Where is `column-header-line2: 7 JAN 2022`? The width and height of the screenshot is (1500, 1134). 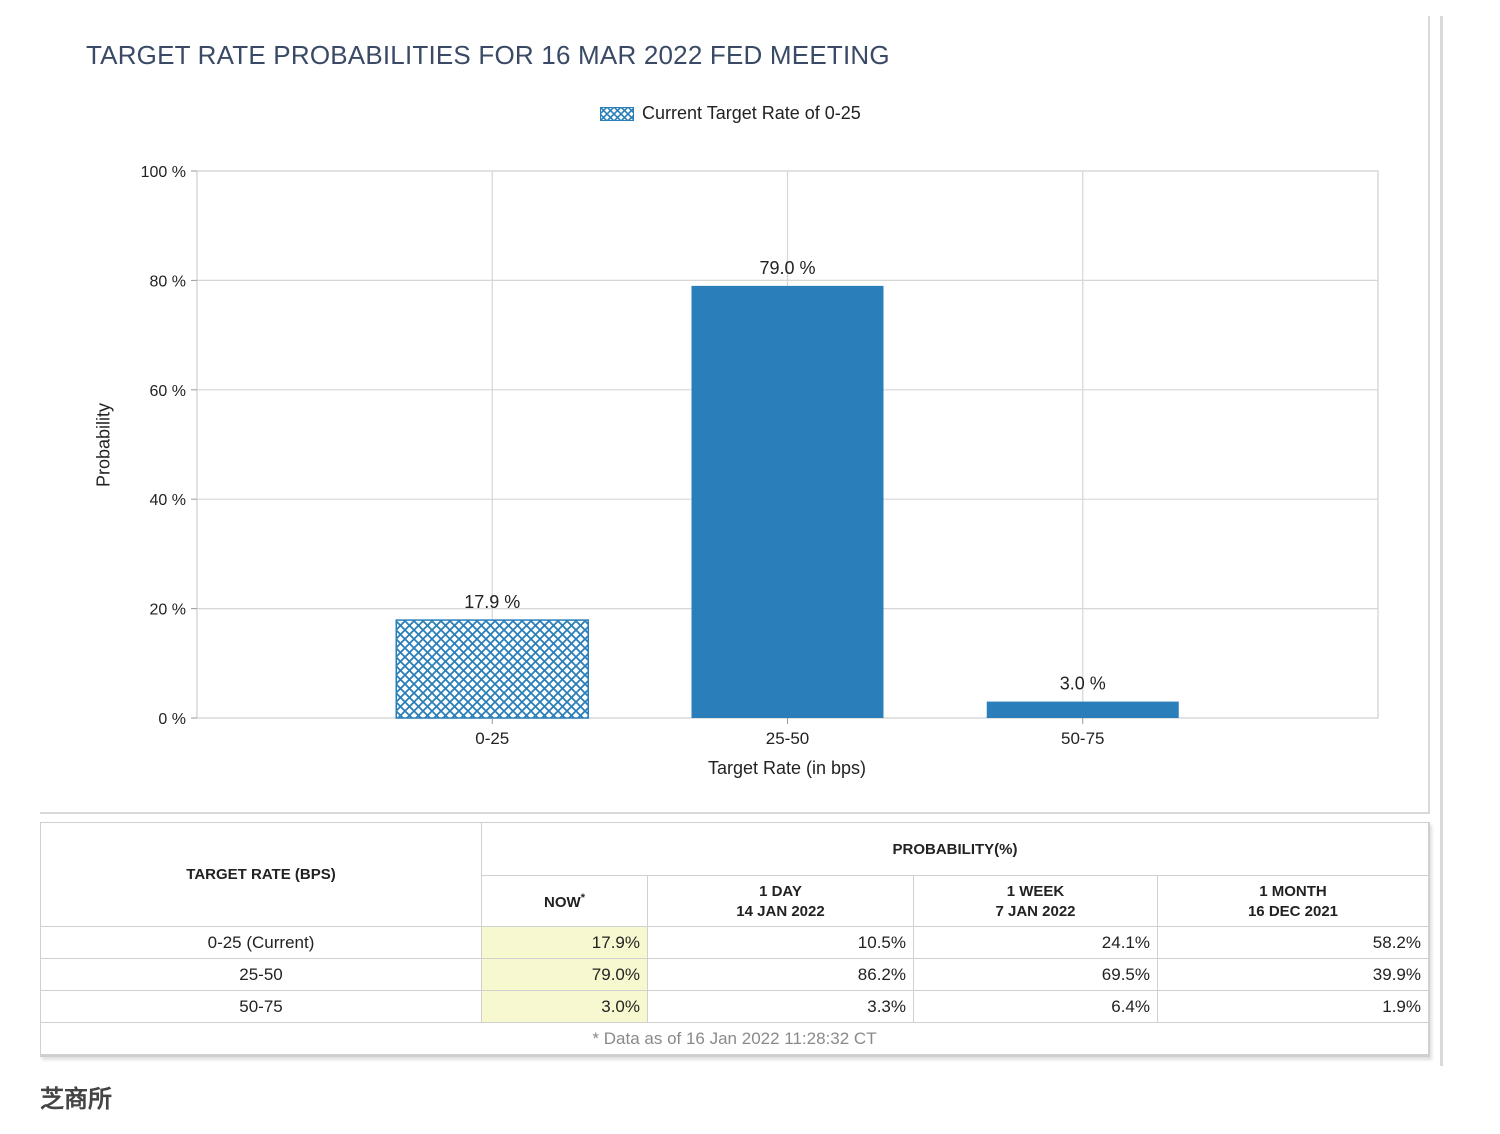 column-header-line2: 7 JAN 2022 is located at coordinates (1035, 911).